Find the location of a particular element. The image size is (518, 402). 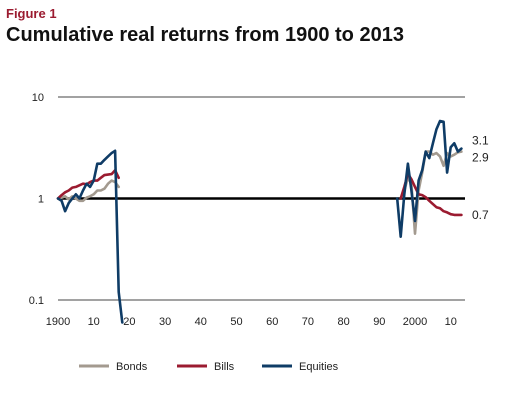

x-tick-label: 30 is located at coordinates (165, 322).